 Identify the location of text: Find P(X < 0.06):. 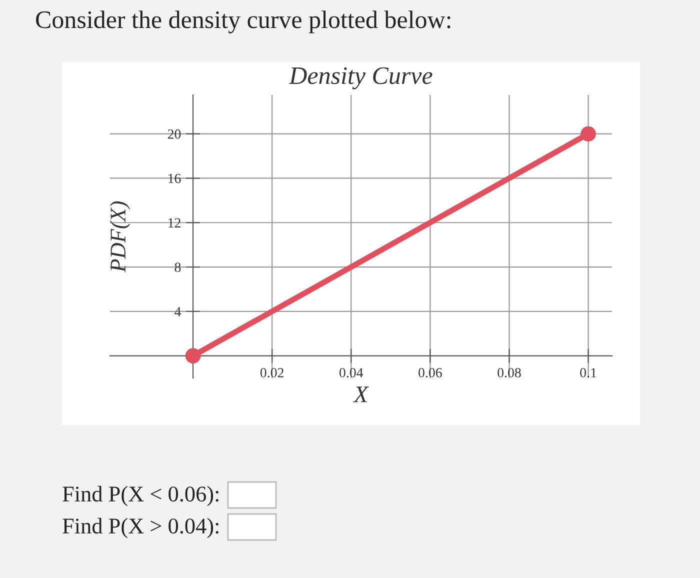
(140, 496).